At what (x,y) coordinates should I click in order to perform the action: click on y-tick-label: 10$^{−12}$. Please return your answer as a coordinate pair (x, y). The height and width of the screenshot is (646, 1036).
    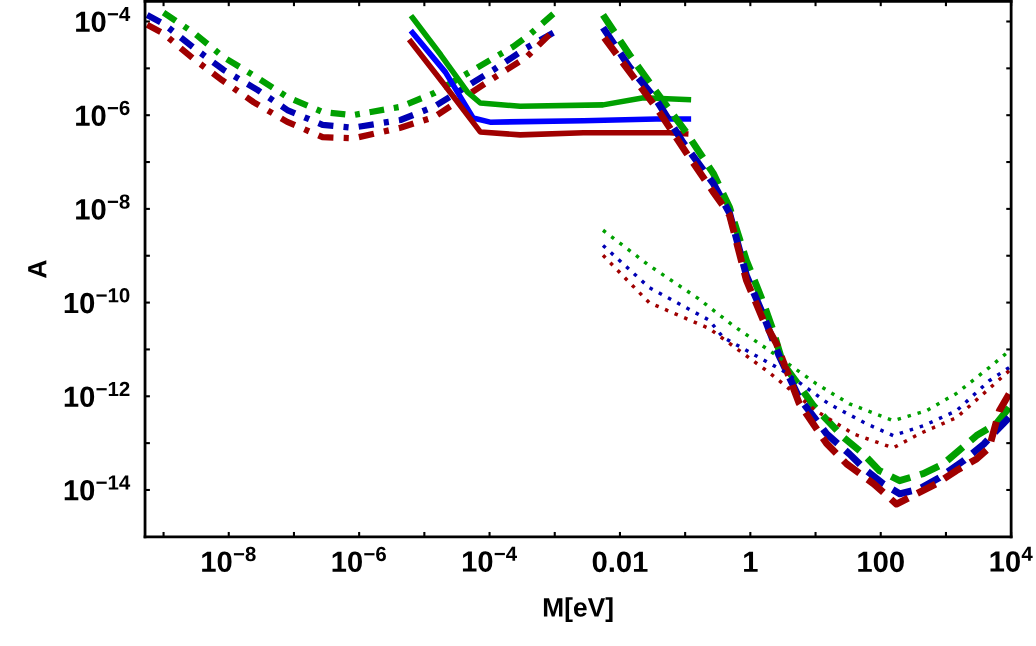
    Looking at the image, I should click on (97, 394).